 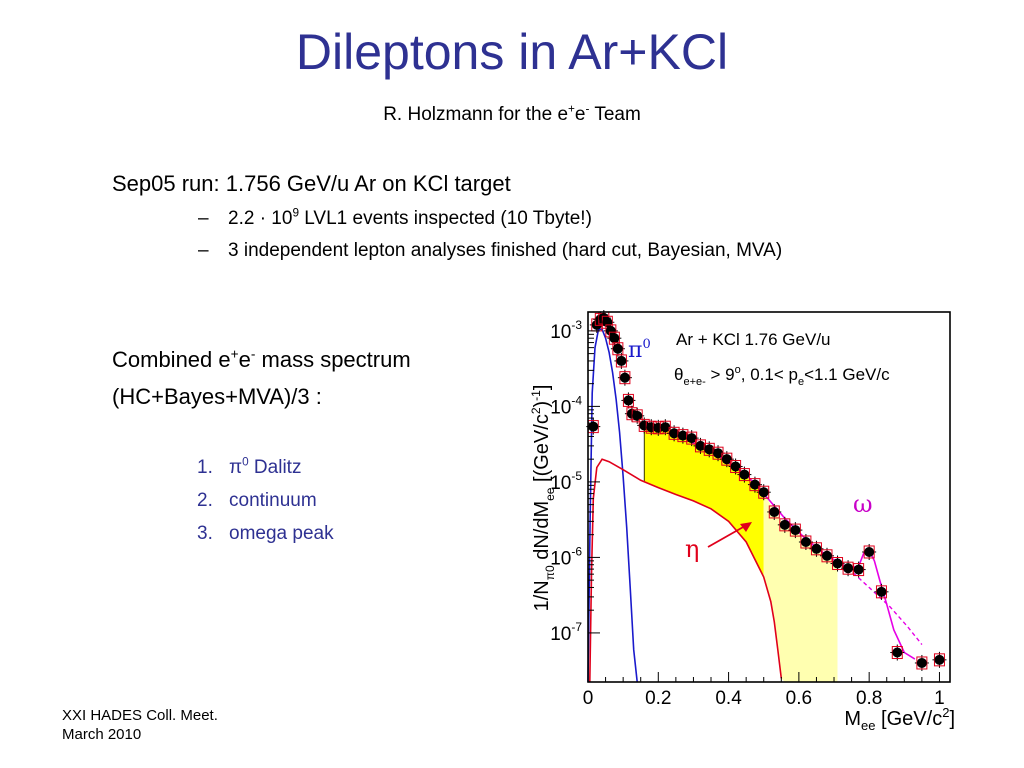 I want to click on annotation-part: θ, so click(x=678, y=374).